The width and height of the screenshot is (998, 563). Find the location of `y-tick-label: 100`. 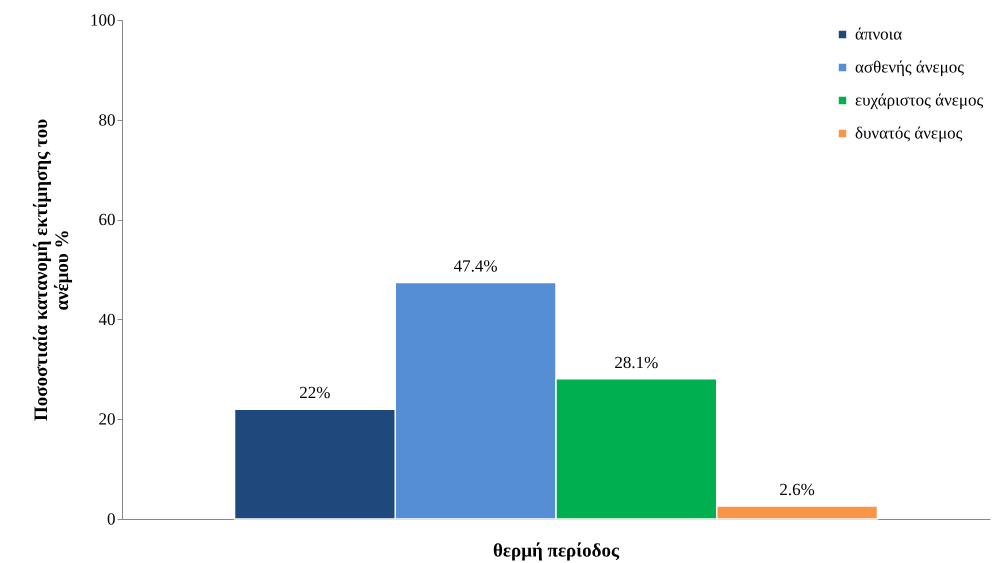

y-tick-label: 100 is located at coordinates (103, 20).